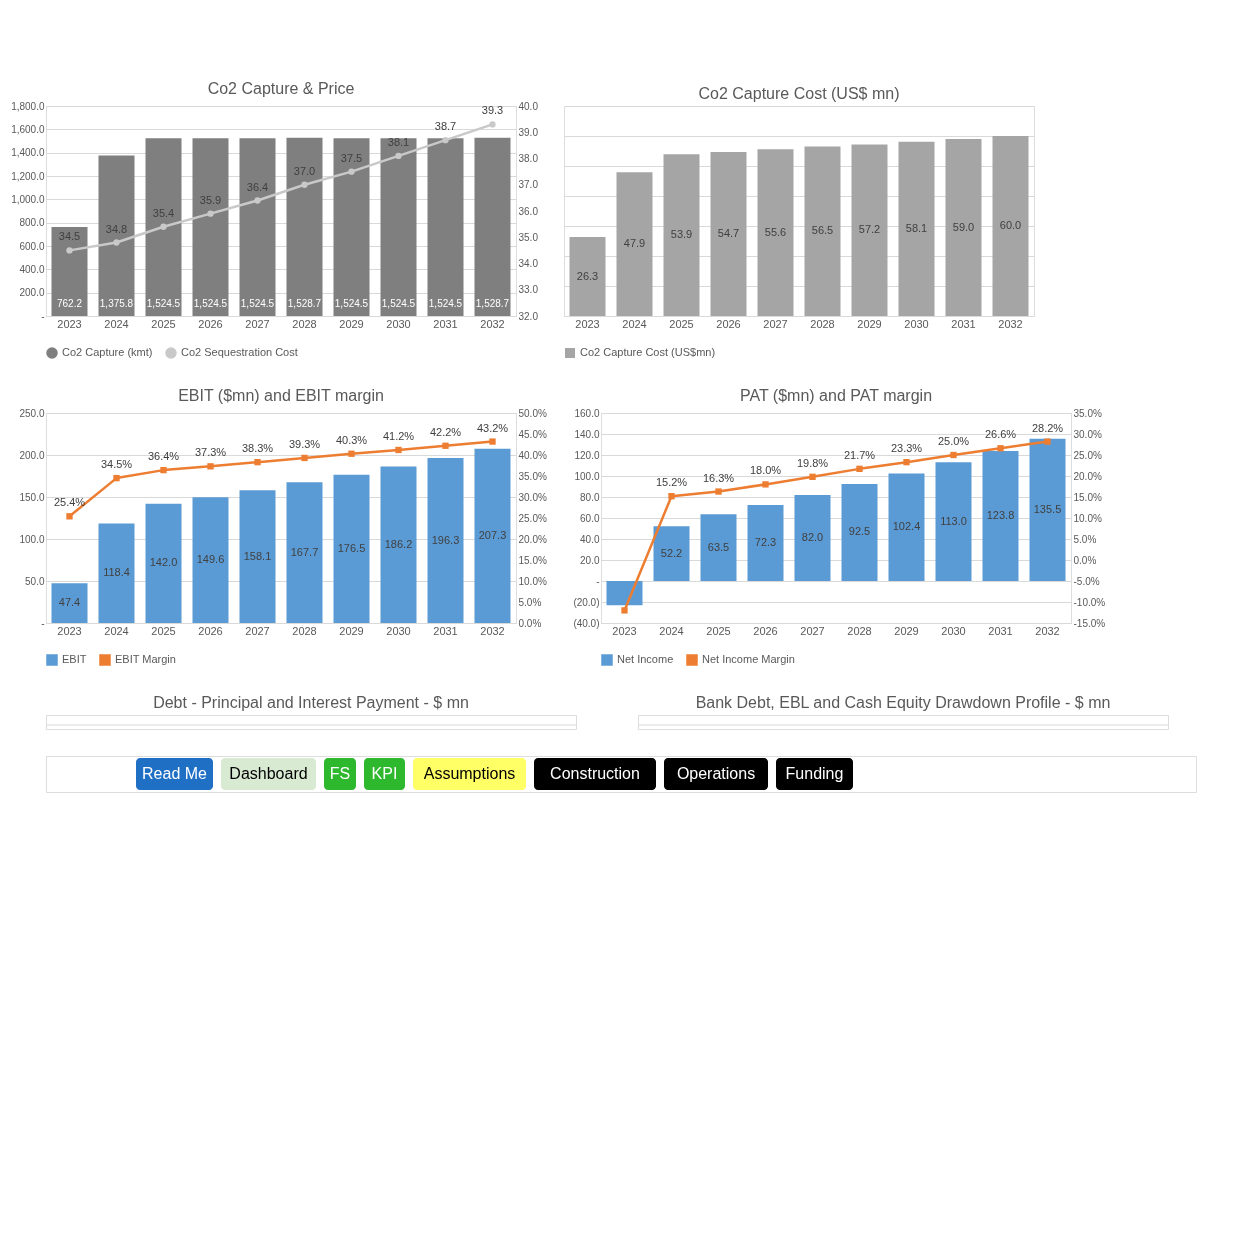 This screenshot has width=1254, height=1254. What do you see at coordinates (903, 702) in the screenshot?
I see `text: Bank Debt, EBL and Cash Equity Drawdown Profile - $ mn` at bounding box center [903, 702].